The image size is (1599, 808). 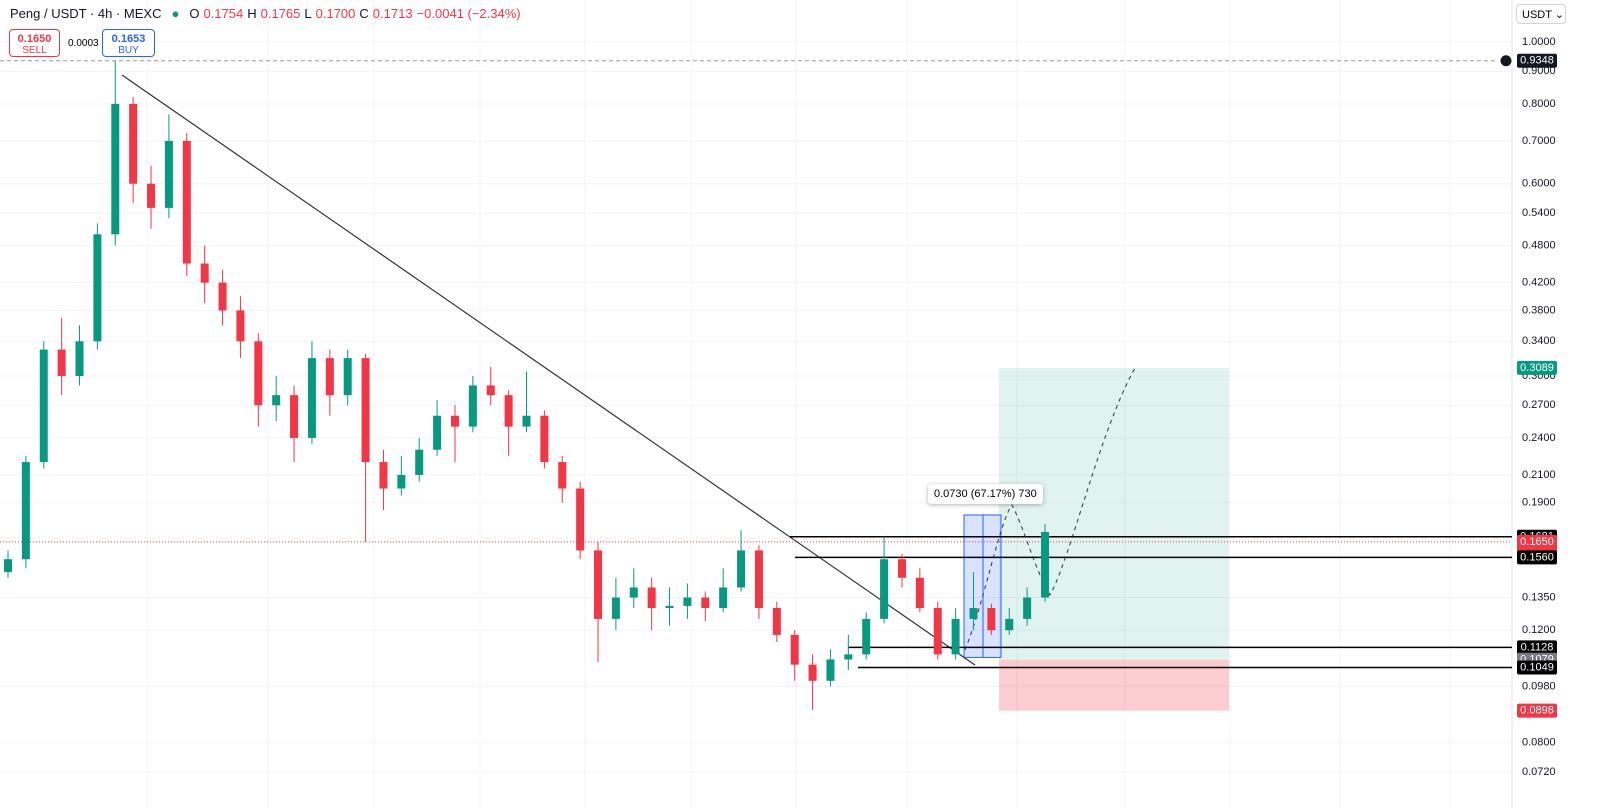 I want to click on price-label: 1.0000, so click(x=1539, y=42).